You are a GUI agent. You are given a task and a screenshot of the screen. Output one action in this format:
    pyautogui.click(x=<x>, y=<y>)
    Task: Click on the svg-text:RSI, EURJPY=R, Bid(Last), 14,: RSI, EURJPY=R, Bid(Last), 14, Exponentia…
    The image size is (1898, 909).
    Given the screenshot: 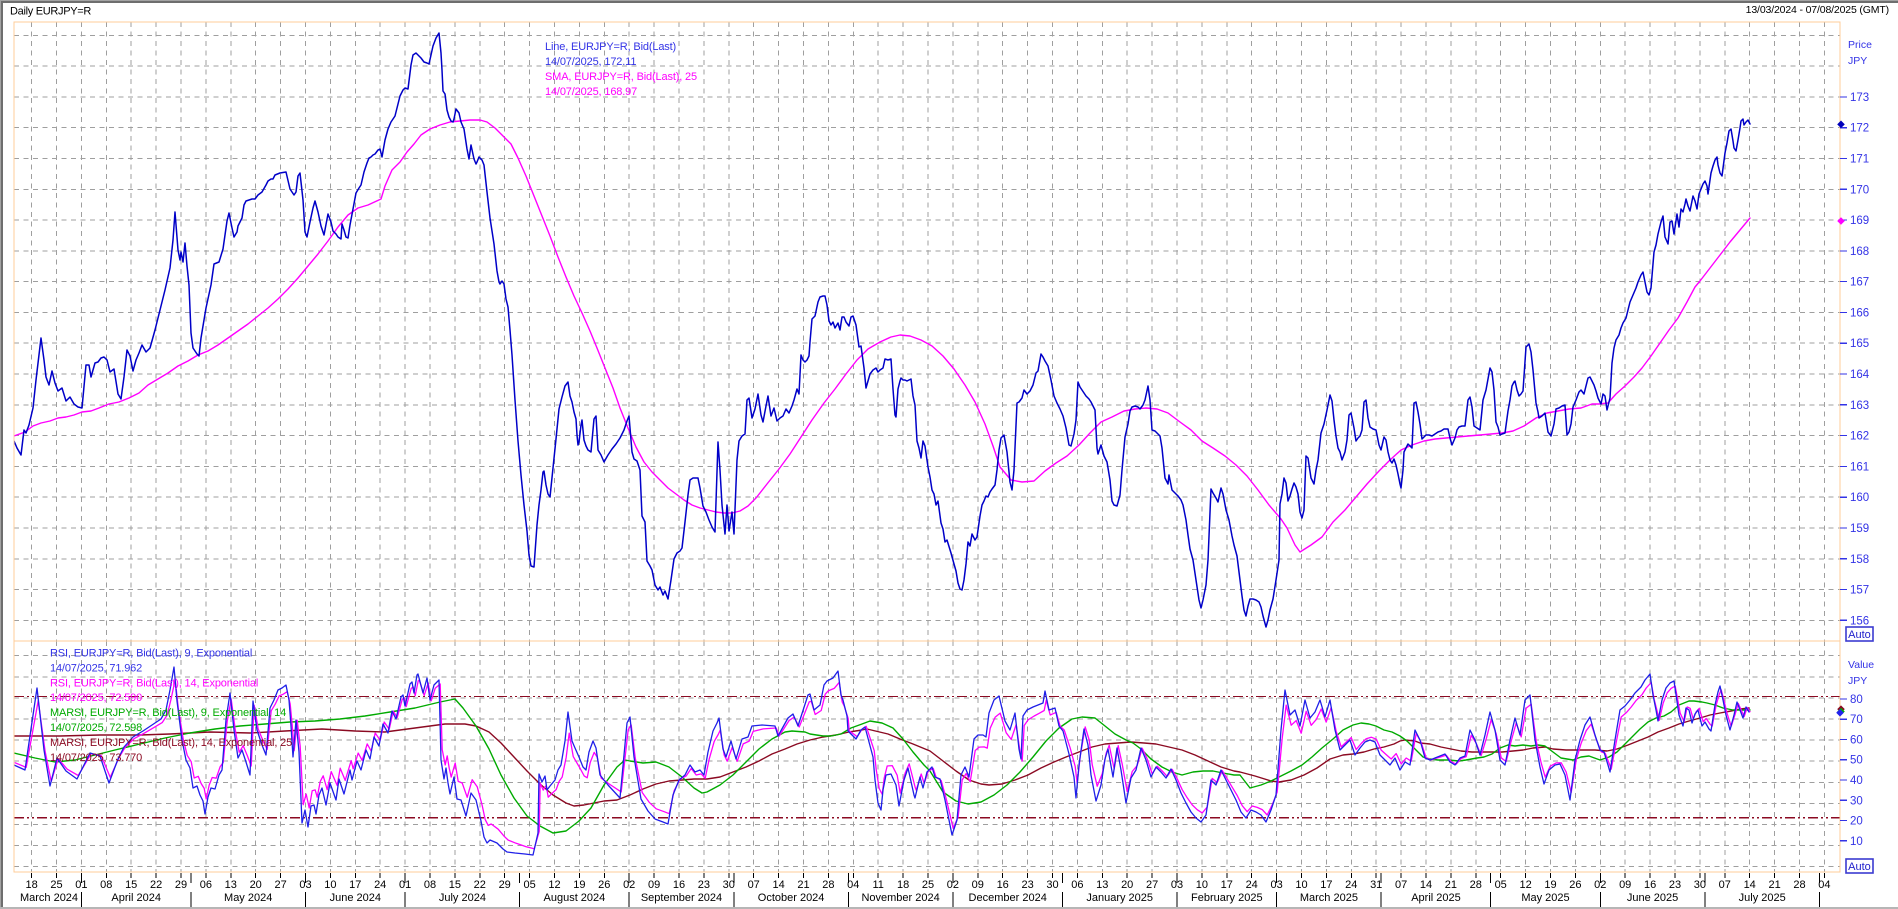 What is the action you would take?
    pyautogui.click(x=154, y=683)
    